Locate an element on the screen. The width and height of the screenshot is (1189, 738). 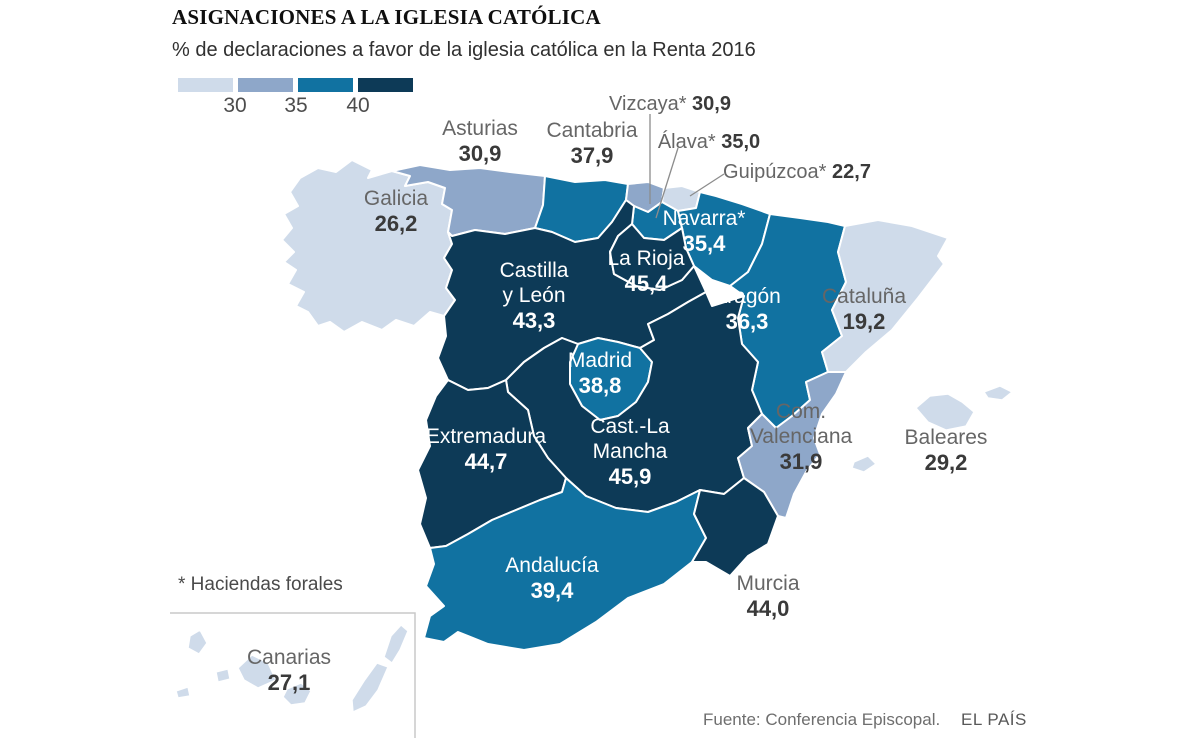
island-hierro is located at coordinates (183, 692).